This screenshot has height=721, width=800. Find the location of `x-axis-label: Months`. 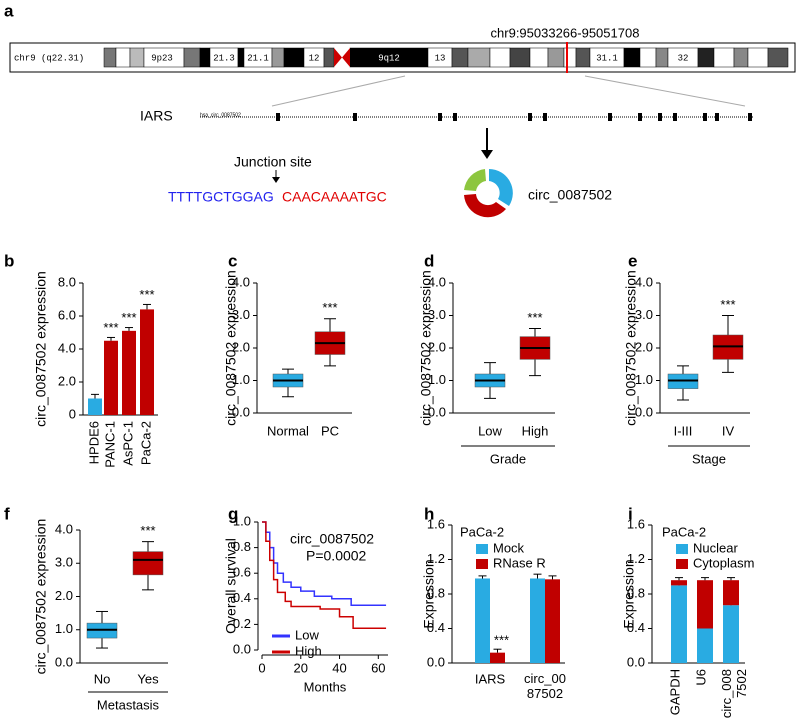

x-axis-label: Months is located at coordinates (325, 686).